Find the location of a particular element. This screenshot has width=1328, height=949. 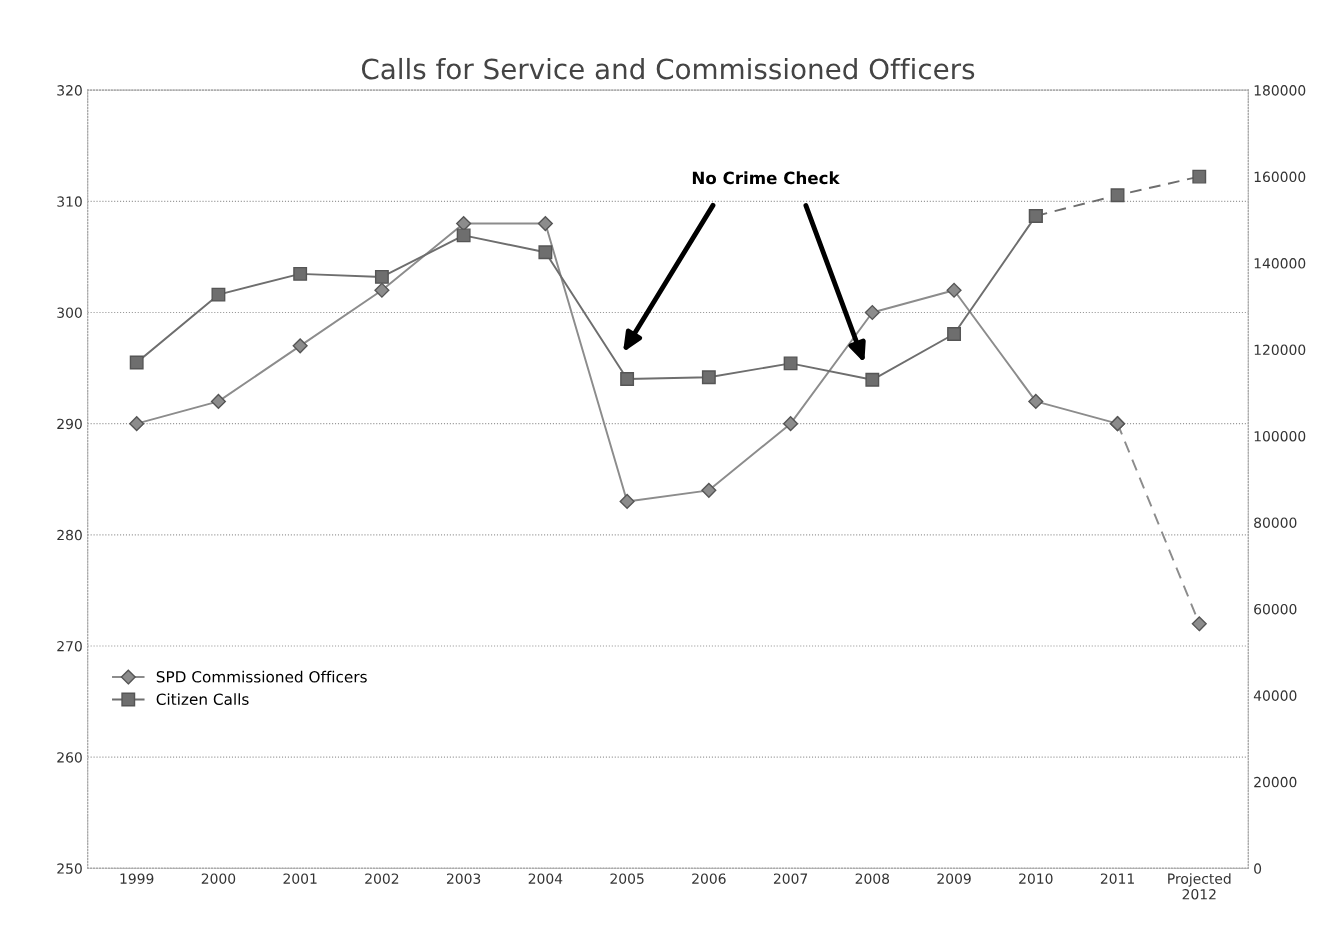

y-tick-label: 300 is located at coordinates (69, 312).